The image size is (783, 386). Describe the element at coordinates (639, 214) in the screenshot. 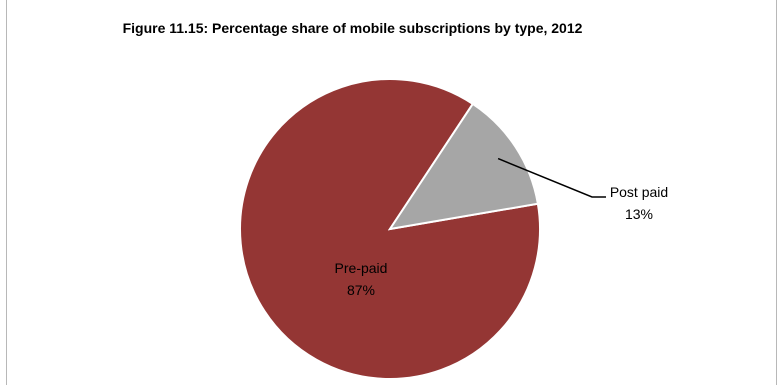

I see `slice-label-post-paid-value: 13%` at that location.